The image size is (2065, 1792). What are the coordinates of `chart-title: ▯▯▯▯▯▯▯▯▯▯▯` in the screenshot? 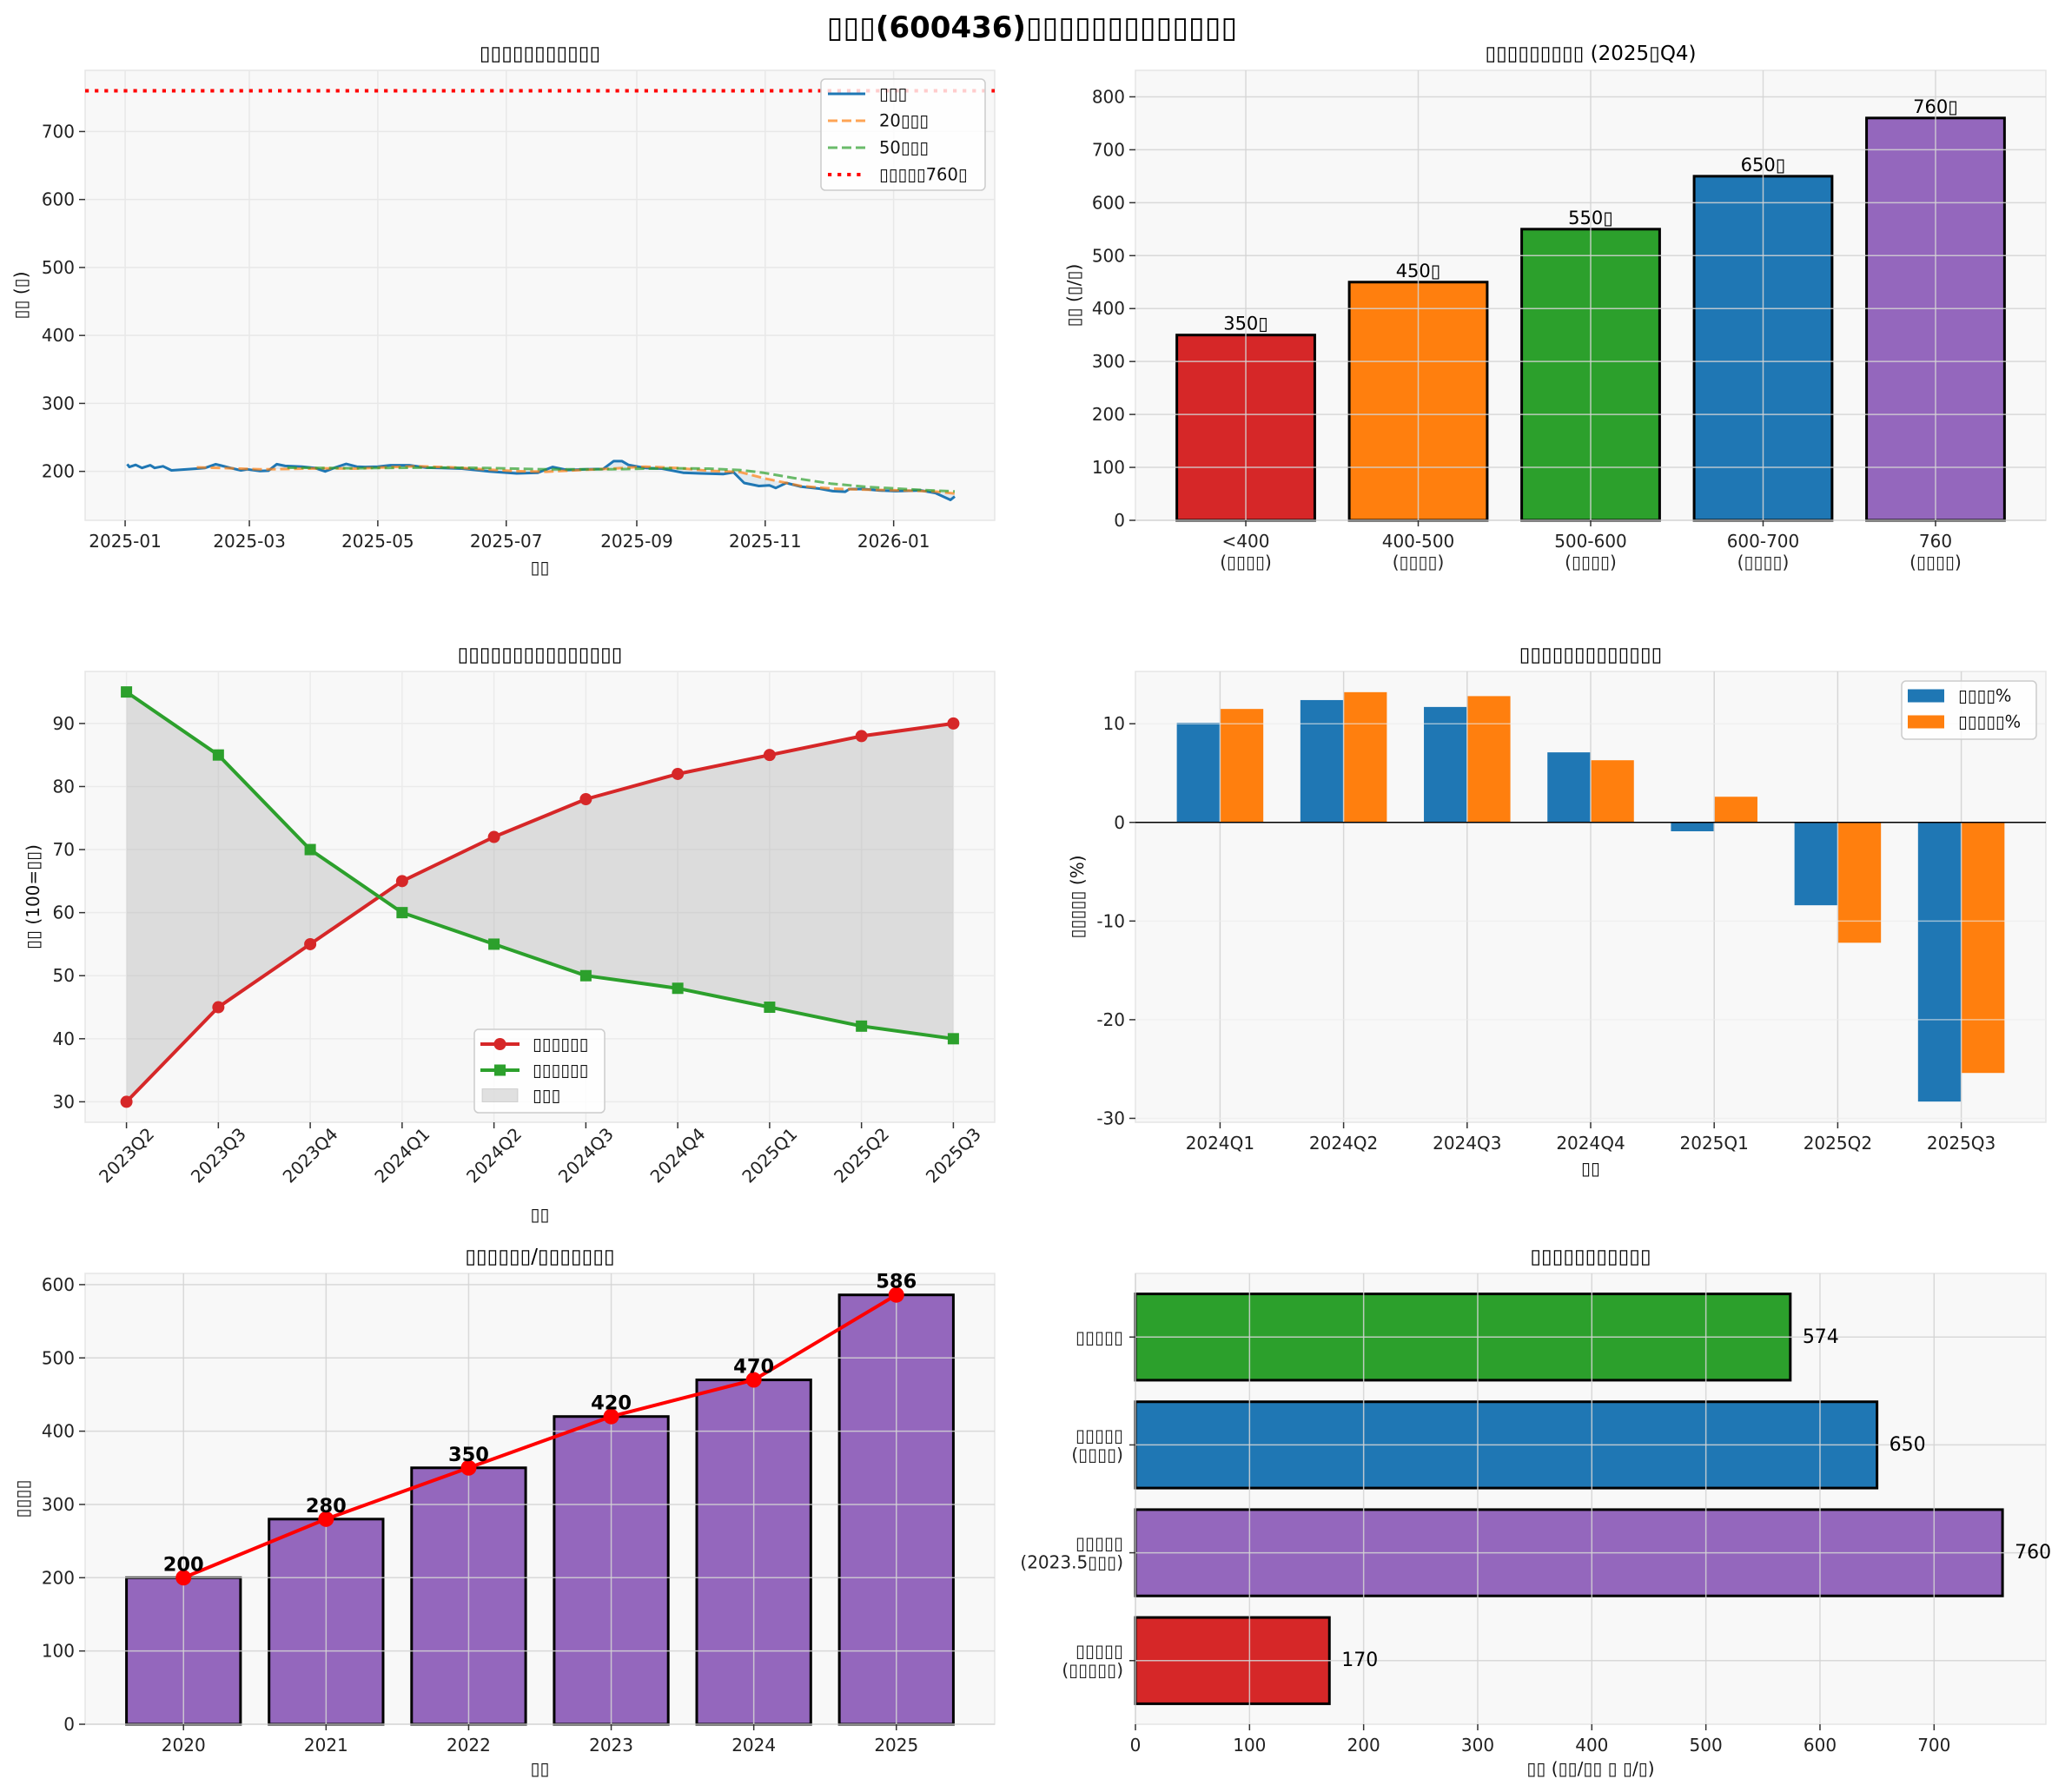 It's located at (540, 54).